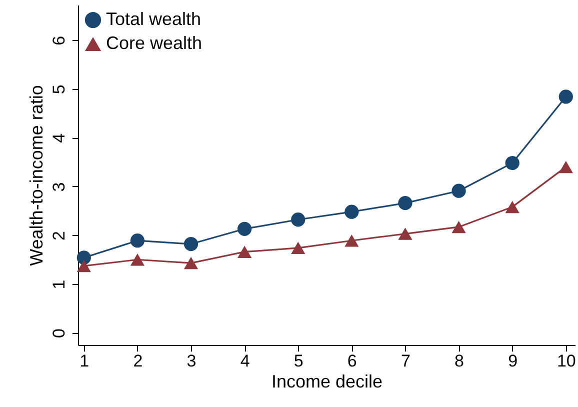  What do you see at coordinates (513, 361) in the screenshot?
I see `x-tick-label: 9` at bounding box center [513, 361].